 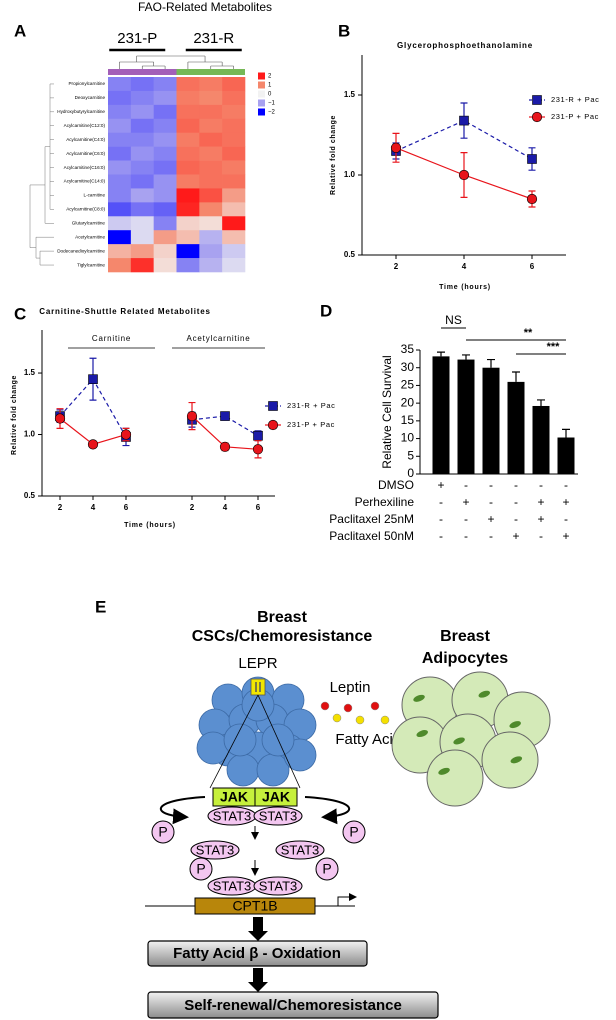 I want to click on table-row-label: Paclitaxel 25nM, so click(x=371, y=519).